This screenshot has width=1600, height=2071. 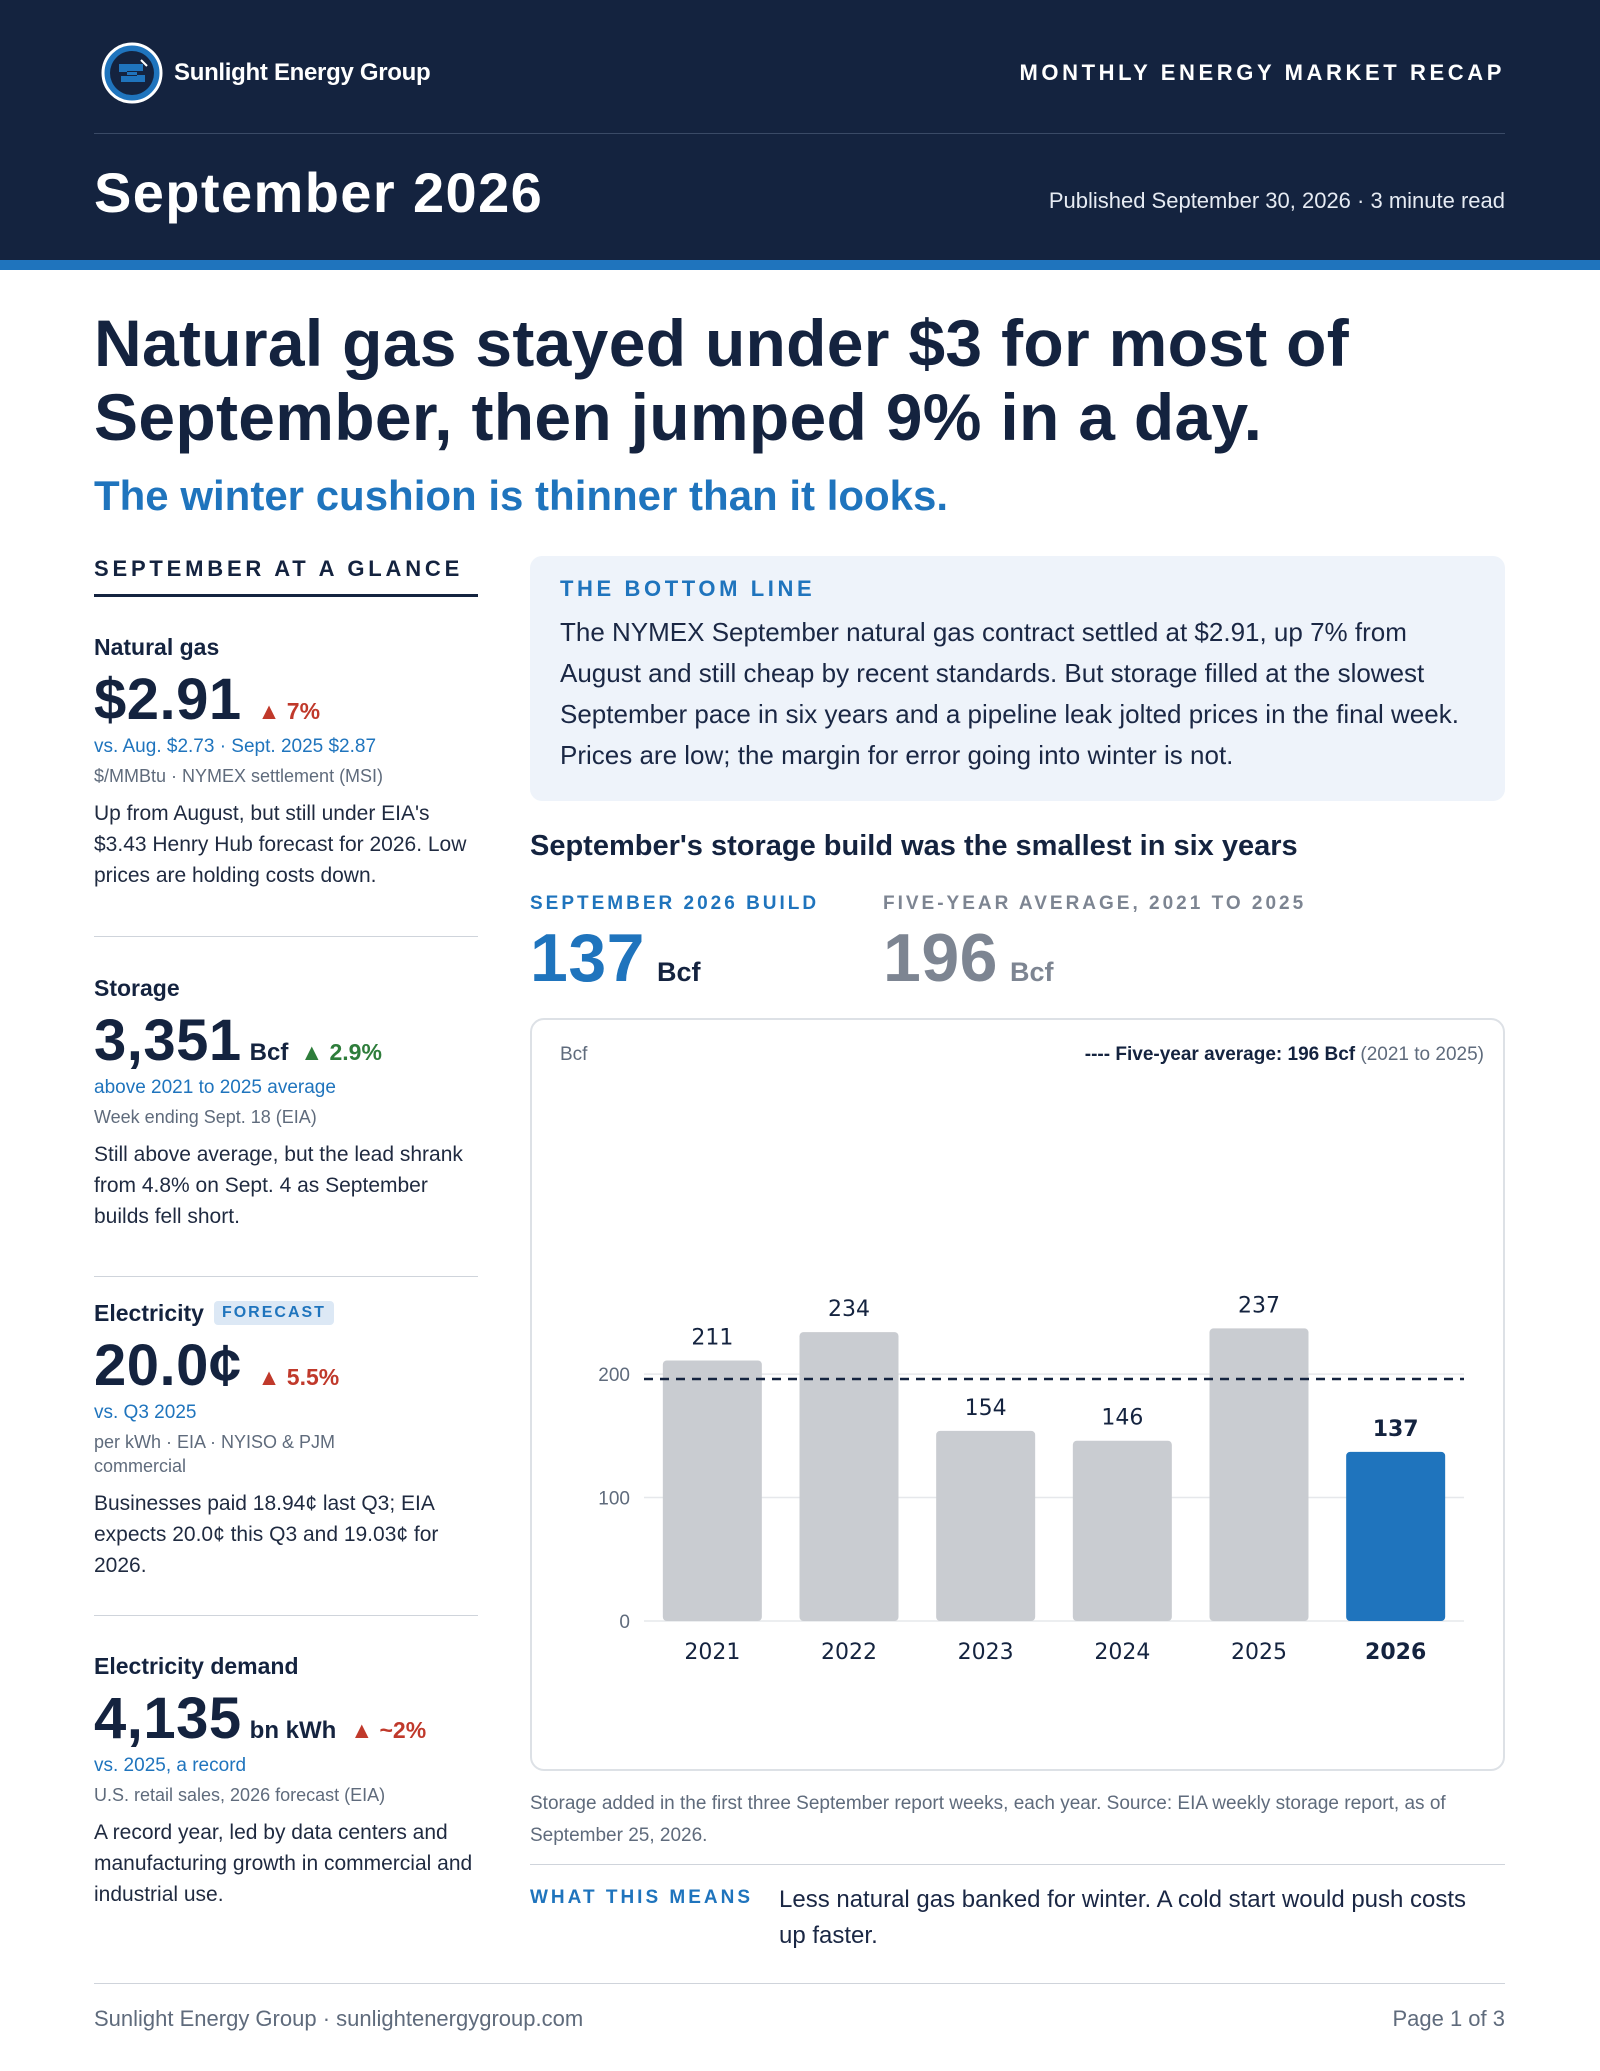 What do you see at coordinates (986, 1408) in the screenshot?
I see `data-label-2023: 154` at bounding box center [986, 1408].